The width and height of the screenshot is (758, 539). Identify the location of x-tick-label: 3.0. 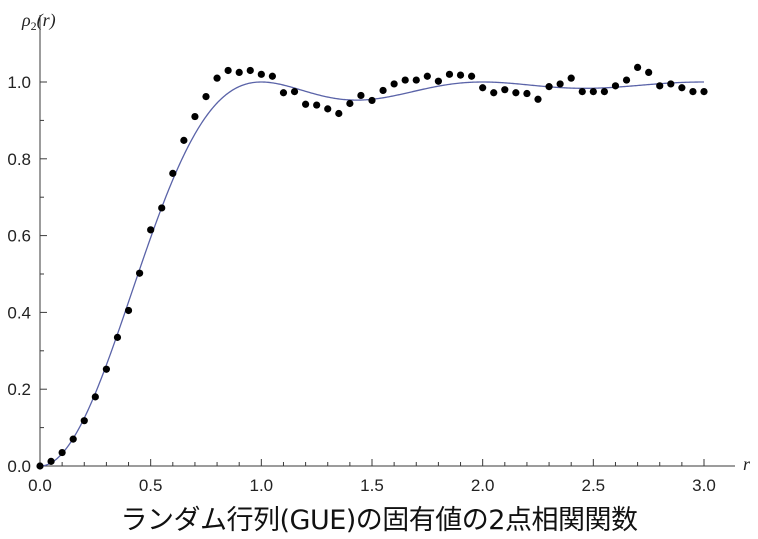
(704, 485).